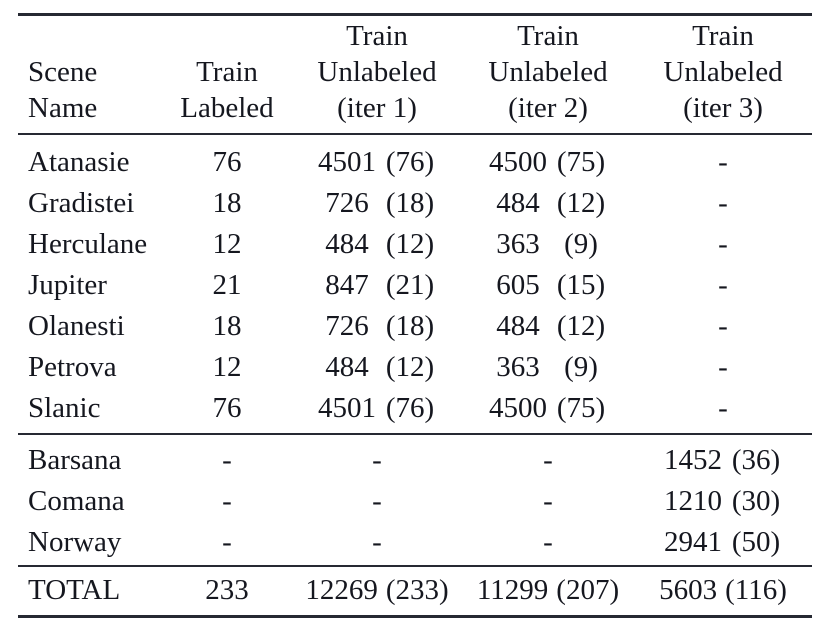 The height and width of the screenshot is (640, 822). I want to click on table-row: Gradistei 18 726 (18) 484 (12) -, so click(415, 203).